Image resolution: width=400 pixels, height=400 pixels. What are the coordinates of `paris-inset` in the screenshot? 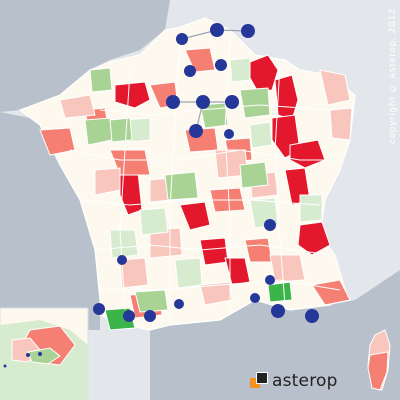 It's located at (44, 353).